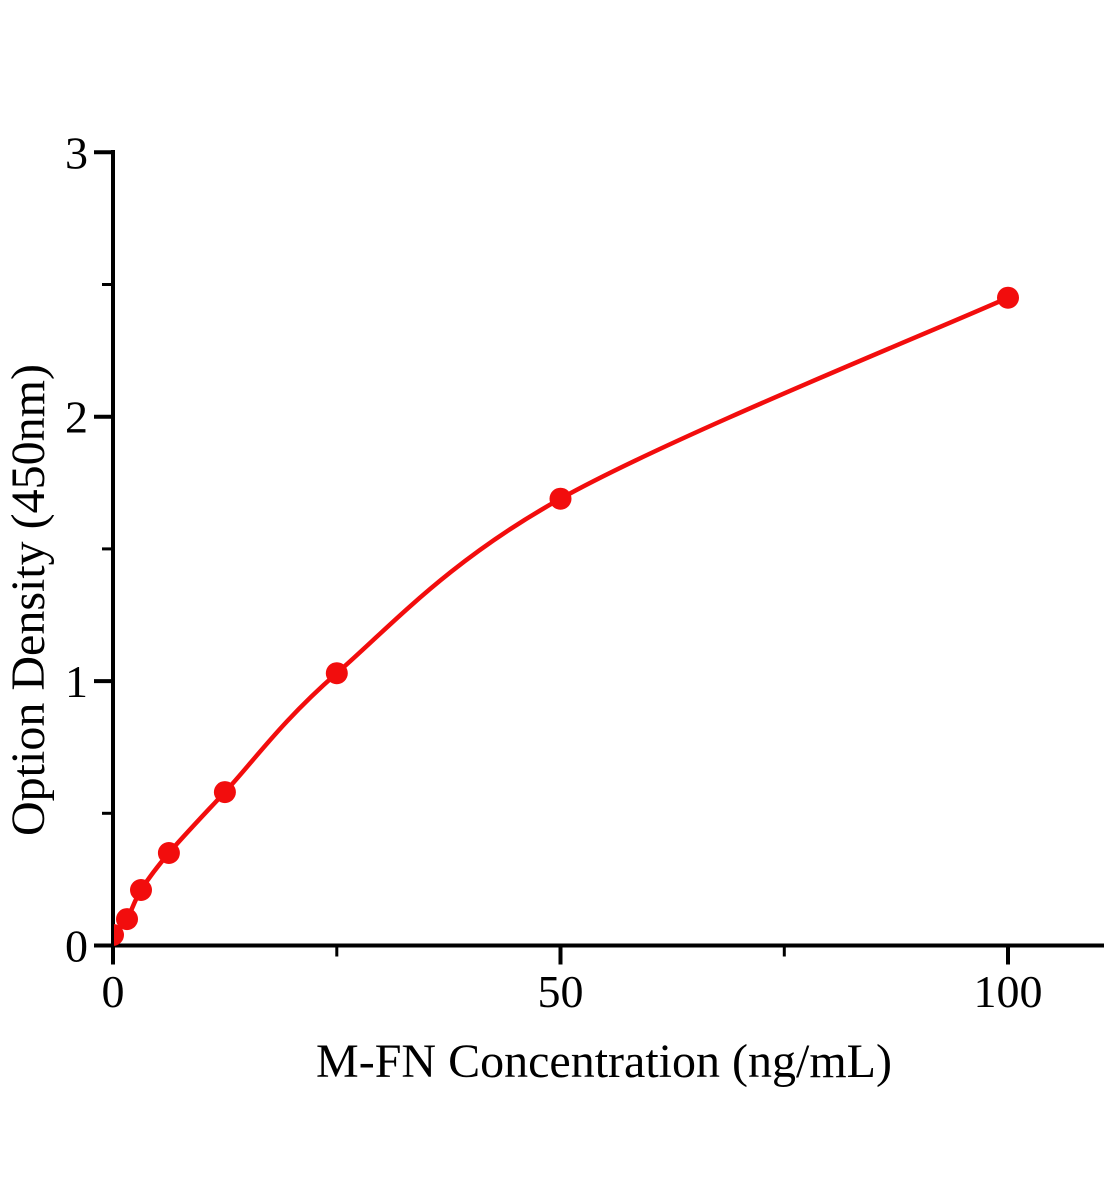 Image resolution: width=1104 pixels, height=1200 pixels. I want to click on x-axis-title: M-FN Concentration (ng/mL), so click(604, 1061).